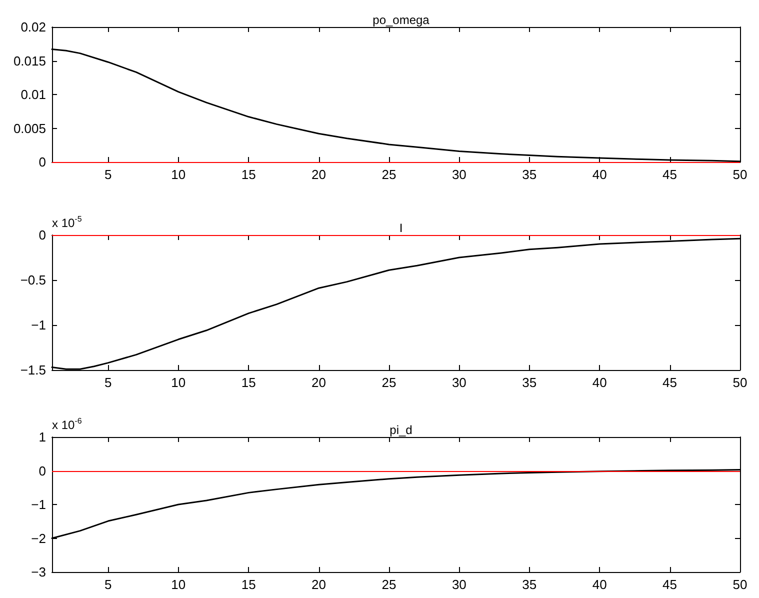 The width and height of the screenshot is (759, 598). Describe the element at coordinates (29, 128) in the screenshot. I see `y-tick-label: 0.005` at that location.